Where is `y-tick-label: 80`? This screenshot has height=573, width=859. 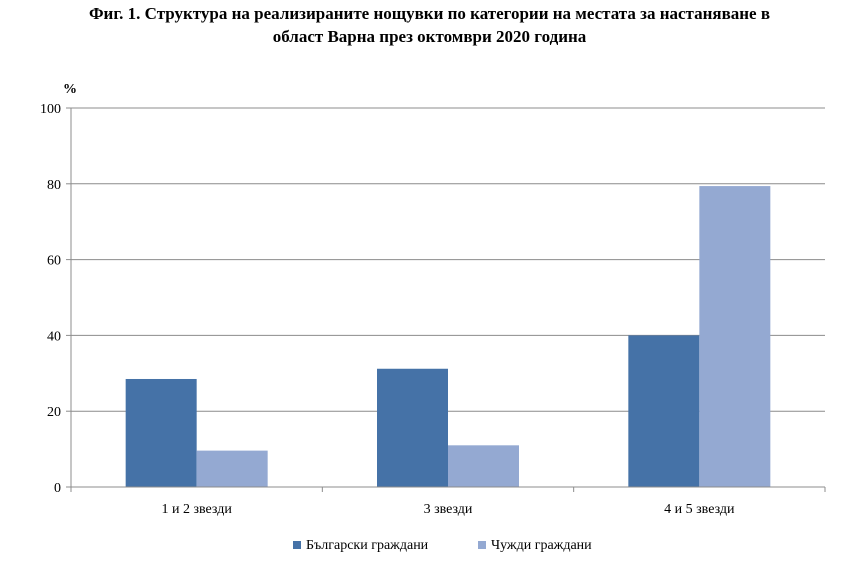 y-tick-label: 80 is located at coordinates (54, 185).